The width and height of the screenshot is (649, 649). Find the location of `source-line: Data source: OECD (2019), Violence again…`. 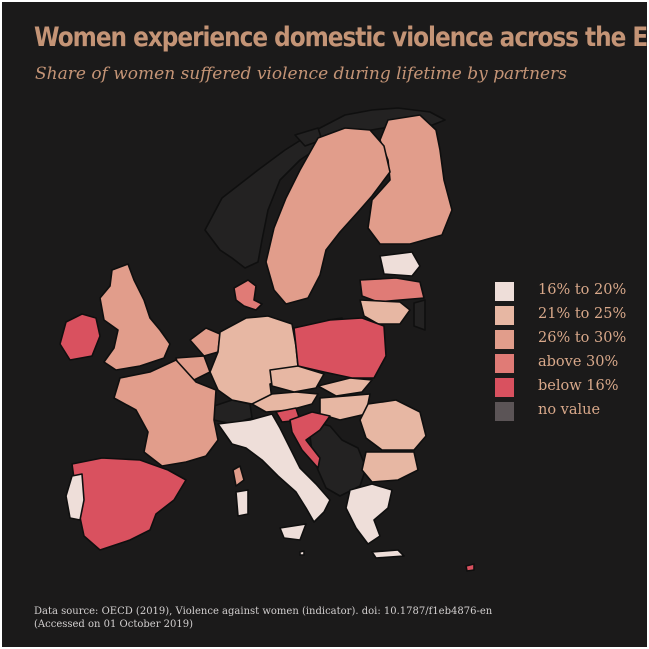

source-line: Data source: OECD (2019), Violence again… is located at coordinates (263, 611).